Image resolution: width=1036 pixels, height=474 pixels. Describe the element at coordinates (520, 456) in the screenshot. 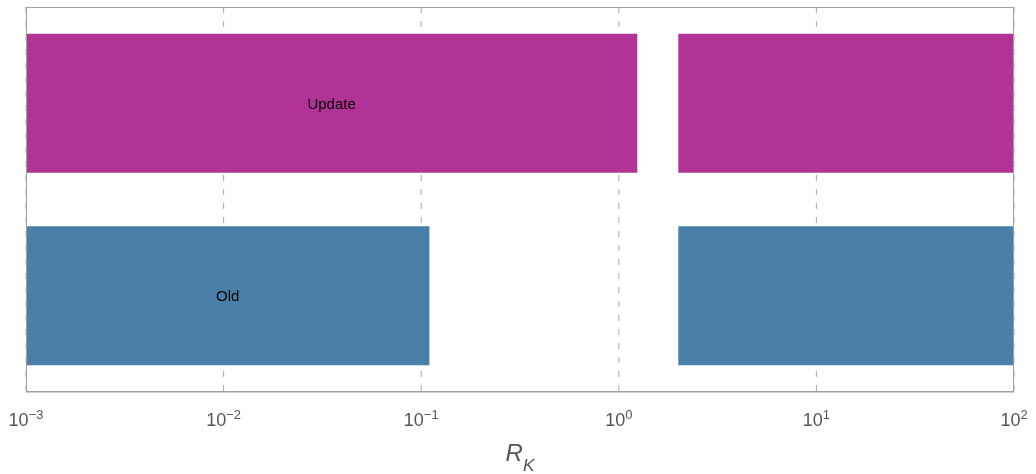

I see `x-axis-title: R$_{K}$` at that location.